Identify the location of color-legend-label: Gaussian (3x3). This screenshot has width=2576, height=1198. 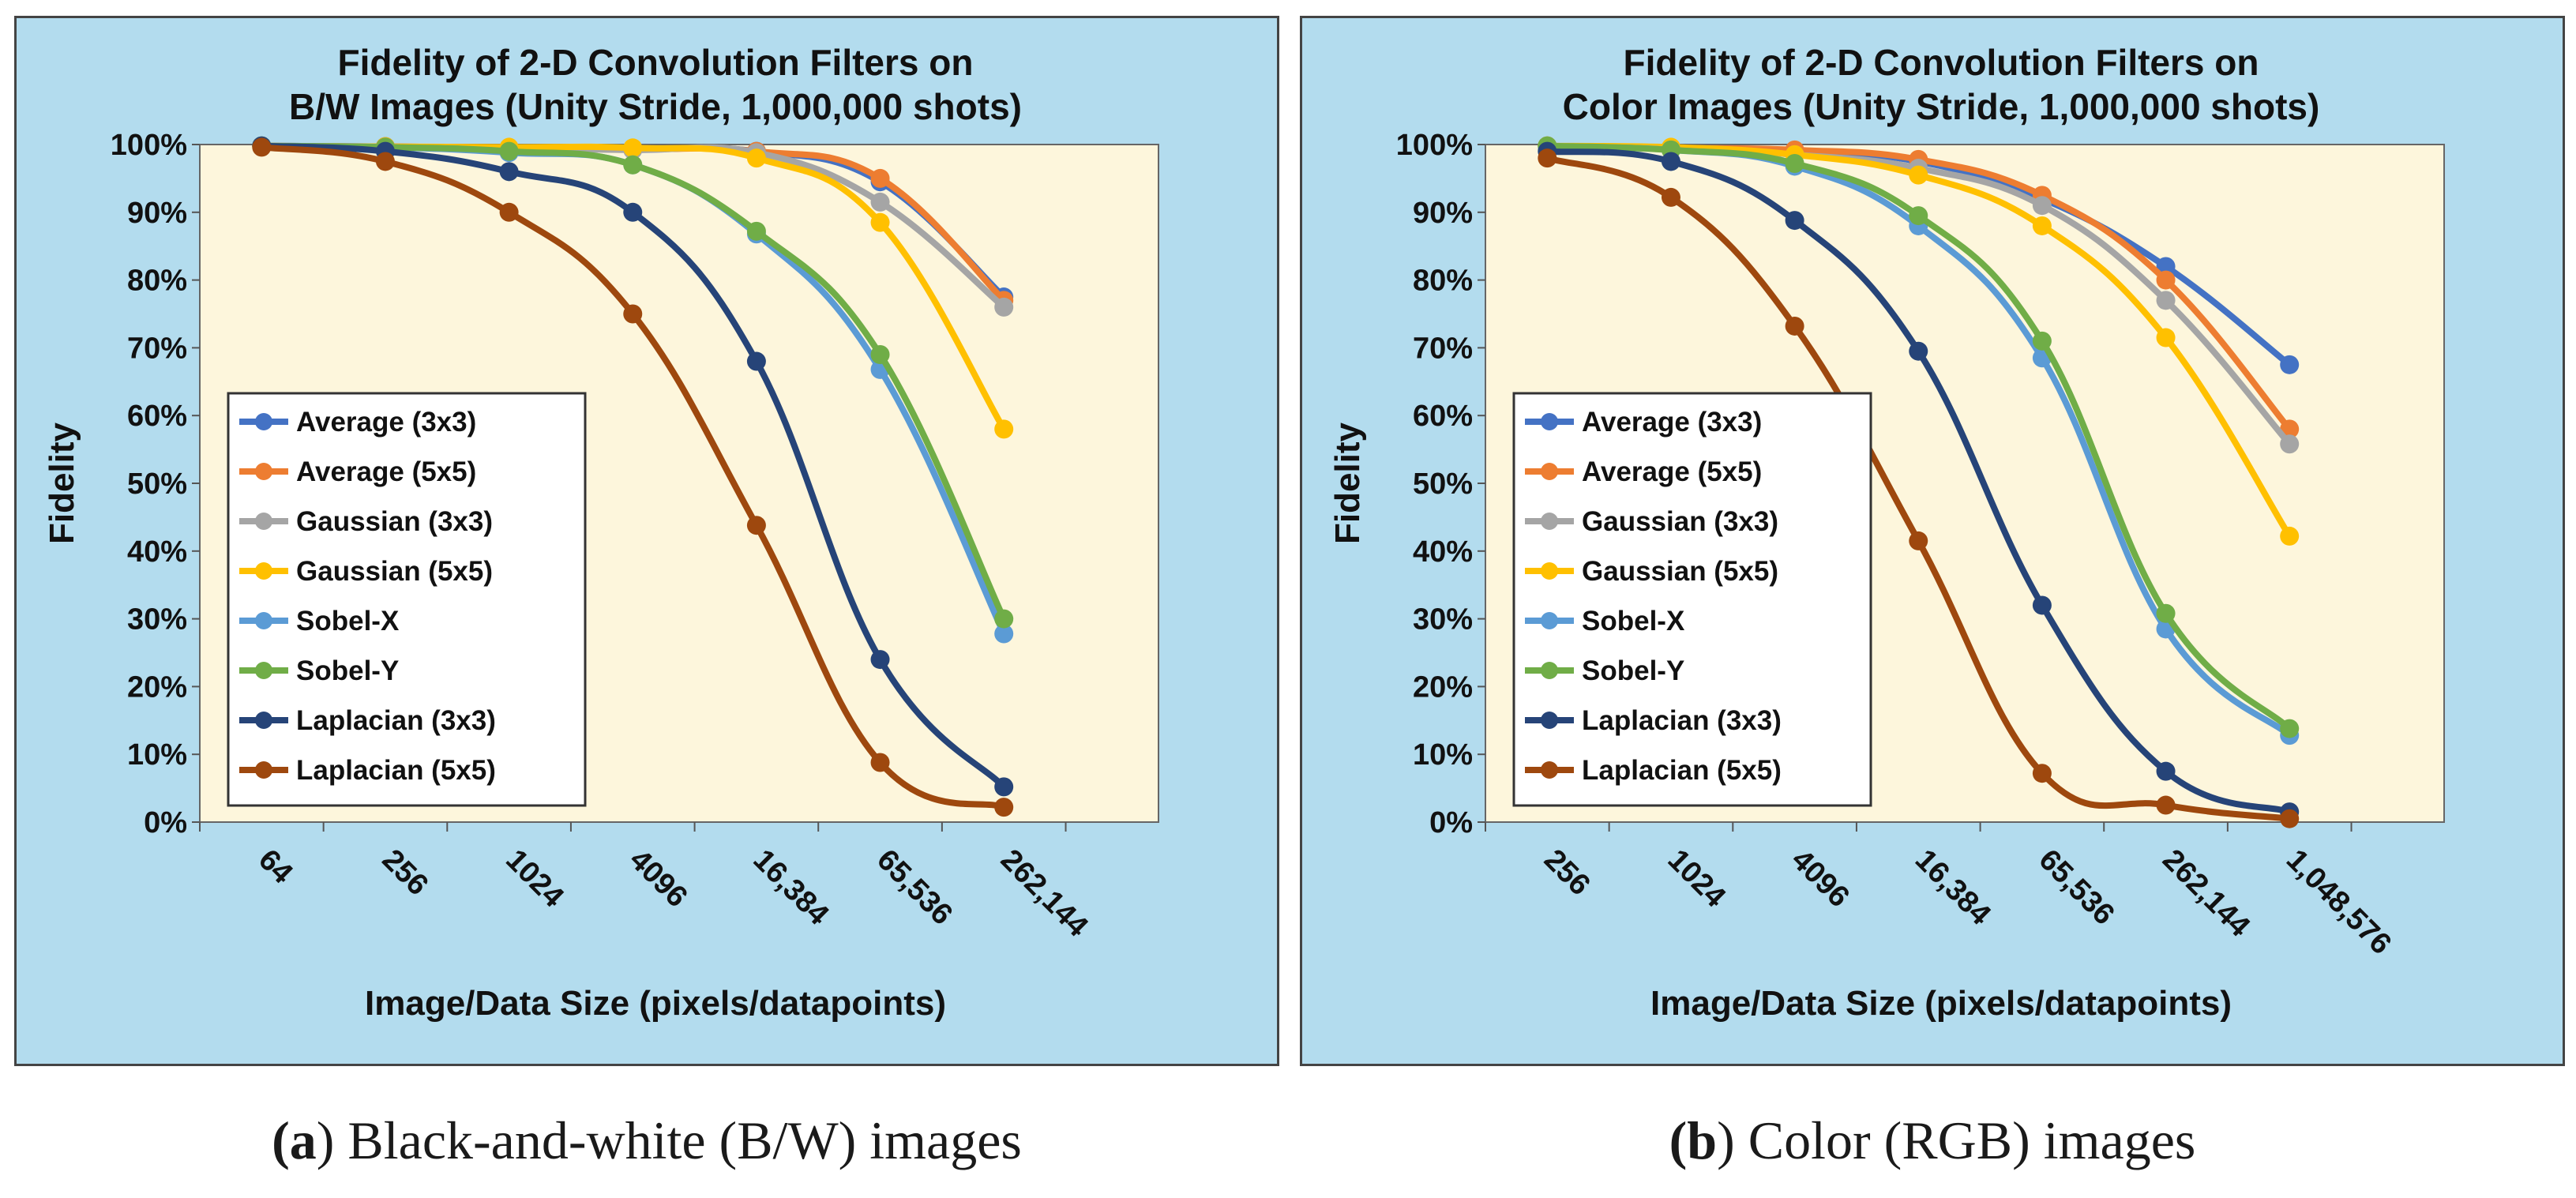
(1680, 521).